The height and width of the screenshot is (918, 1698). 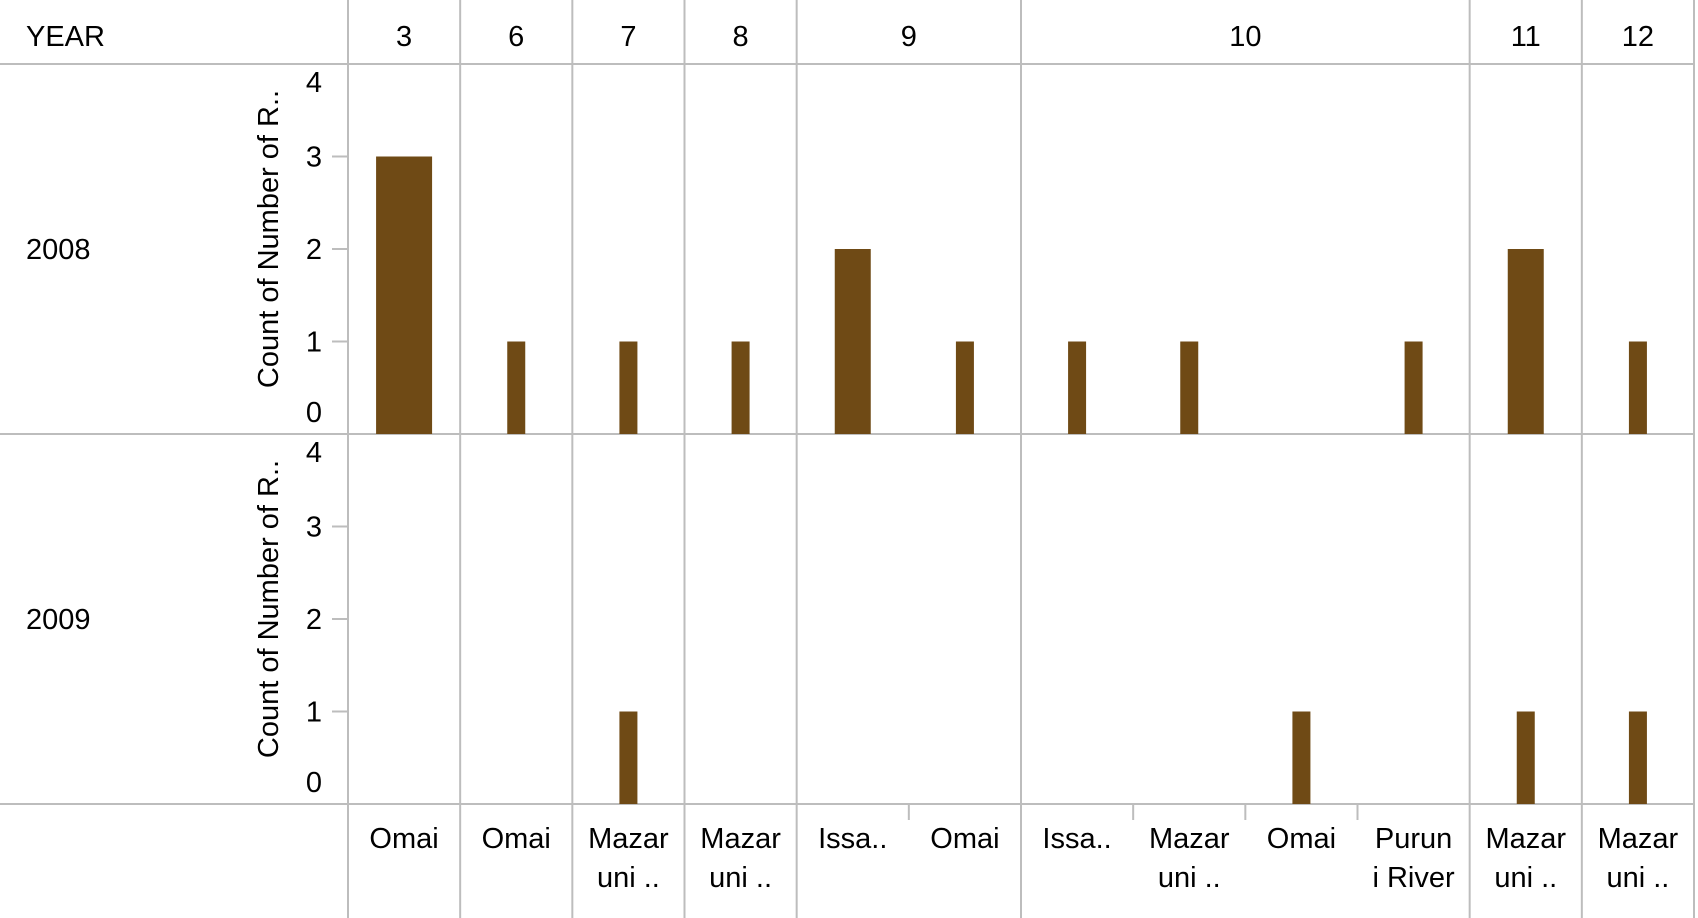 What do you see at coordinates (58, 620) in the screenshot?
I see `year-label: 2009` at bounding box center [58, 620].